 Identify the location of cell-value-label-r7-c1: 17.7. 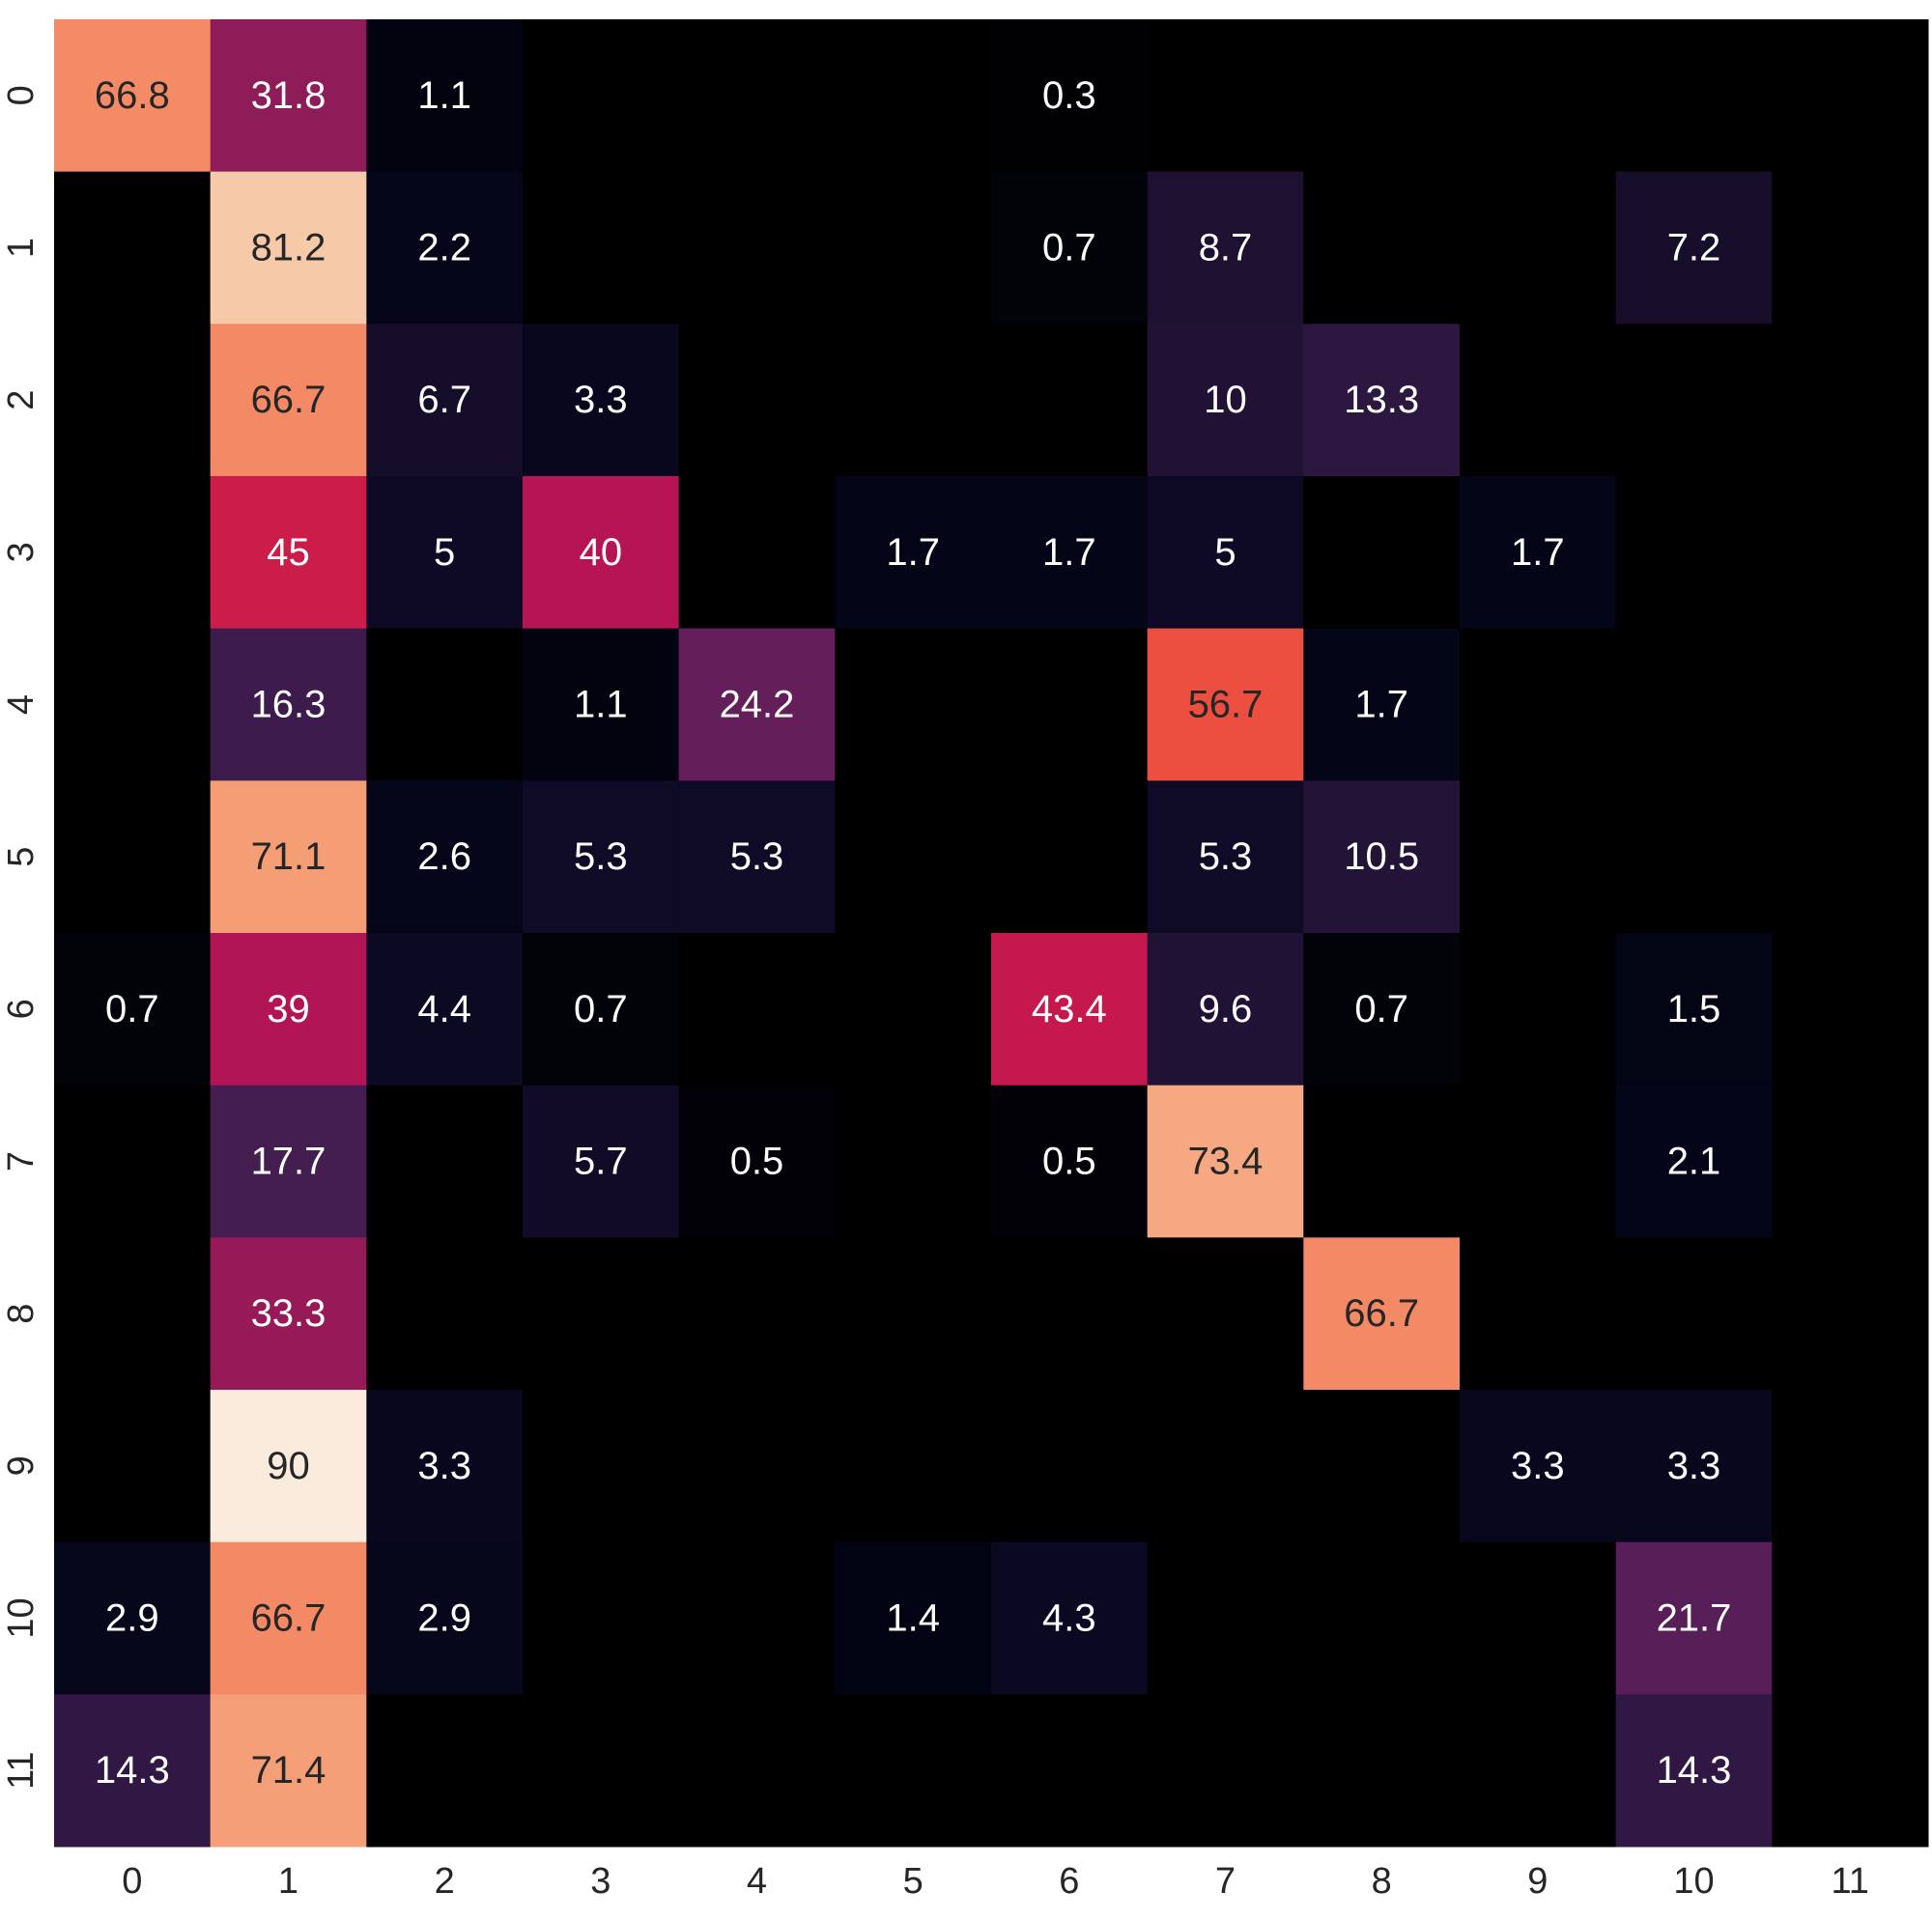
(289, 1162).